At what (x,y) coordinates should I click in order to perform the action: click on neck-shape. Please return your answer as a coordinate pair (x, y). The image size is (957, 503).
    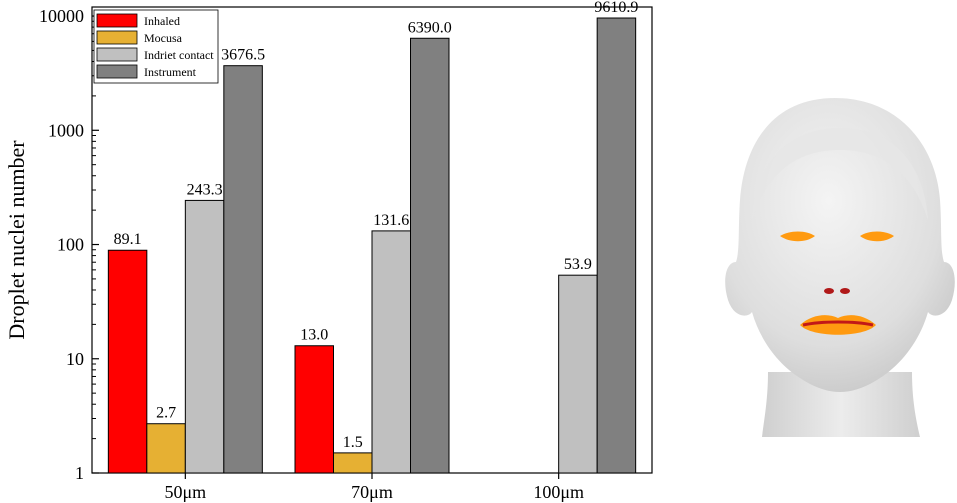
    Looking at the image, I should click on (841, 404).